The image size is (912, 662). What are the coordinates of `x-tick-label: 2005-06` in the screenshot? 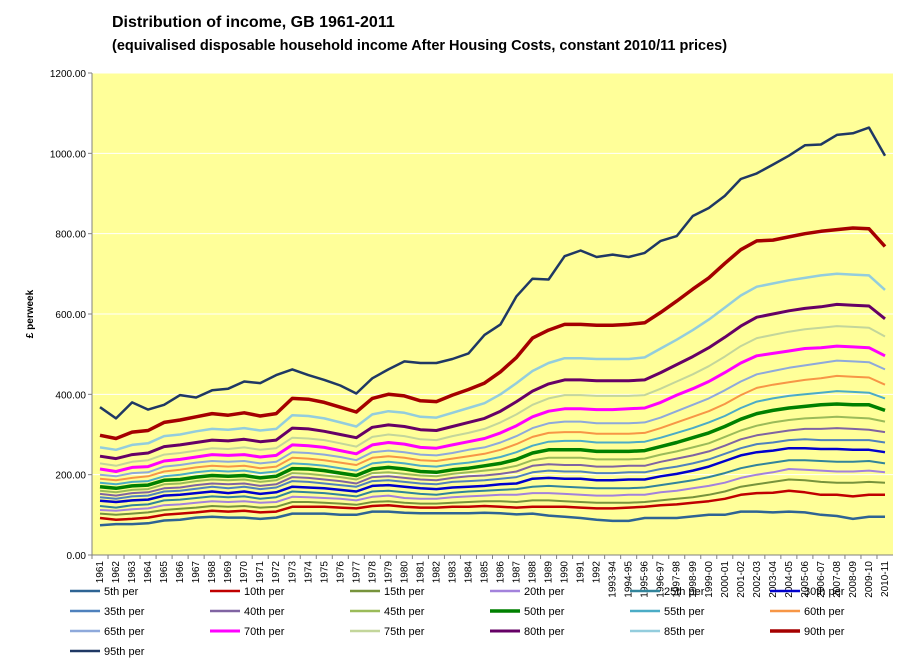 It's located at (805, 579).